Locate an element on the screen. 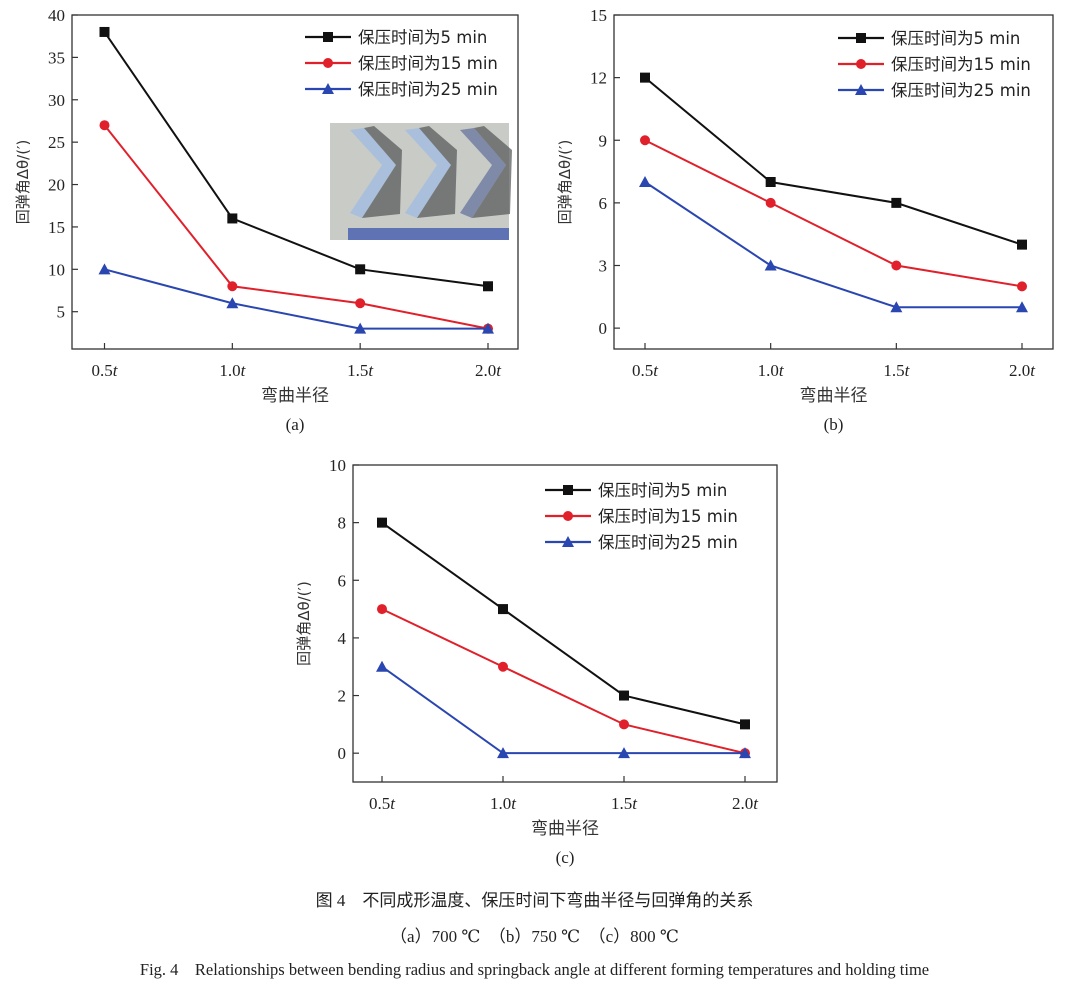 The image size is (1069, 994). y-tick-label: 40 is located at coordinates (56, 15).